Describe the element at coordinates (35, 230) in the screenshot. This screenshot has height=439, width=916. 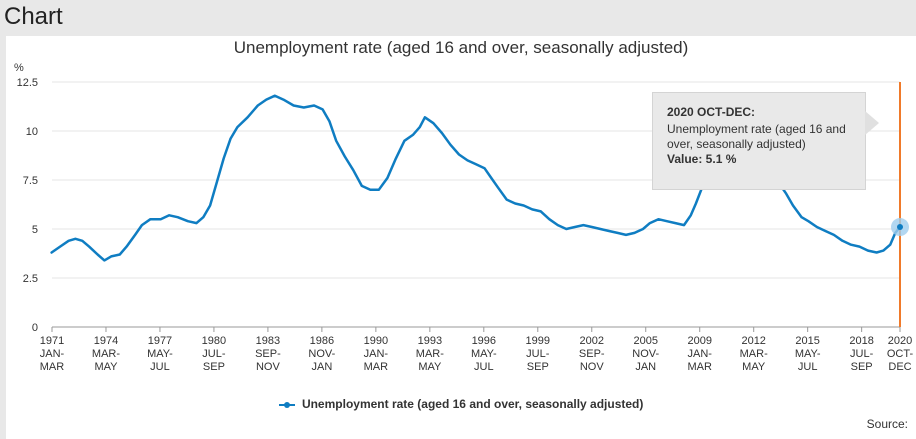
I see `y-tick-label: 5` at that location.